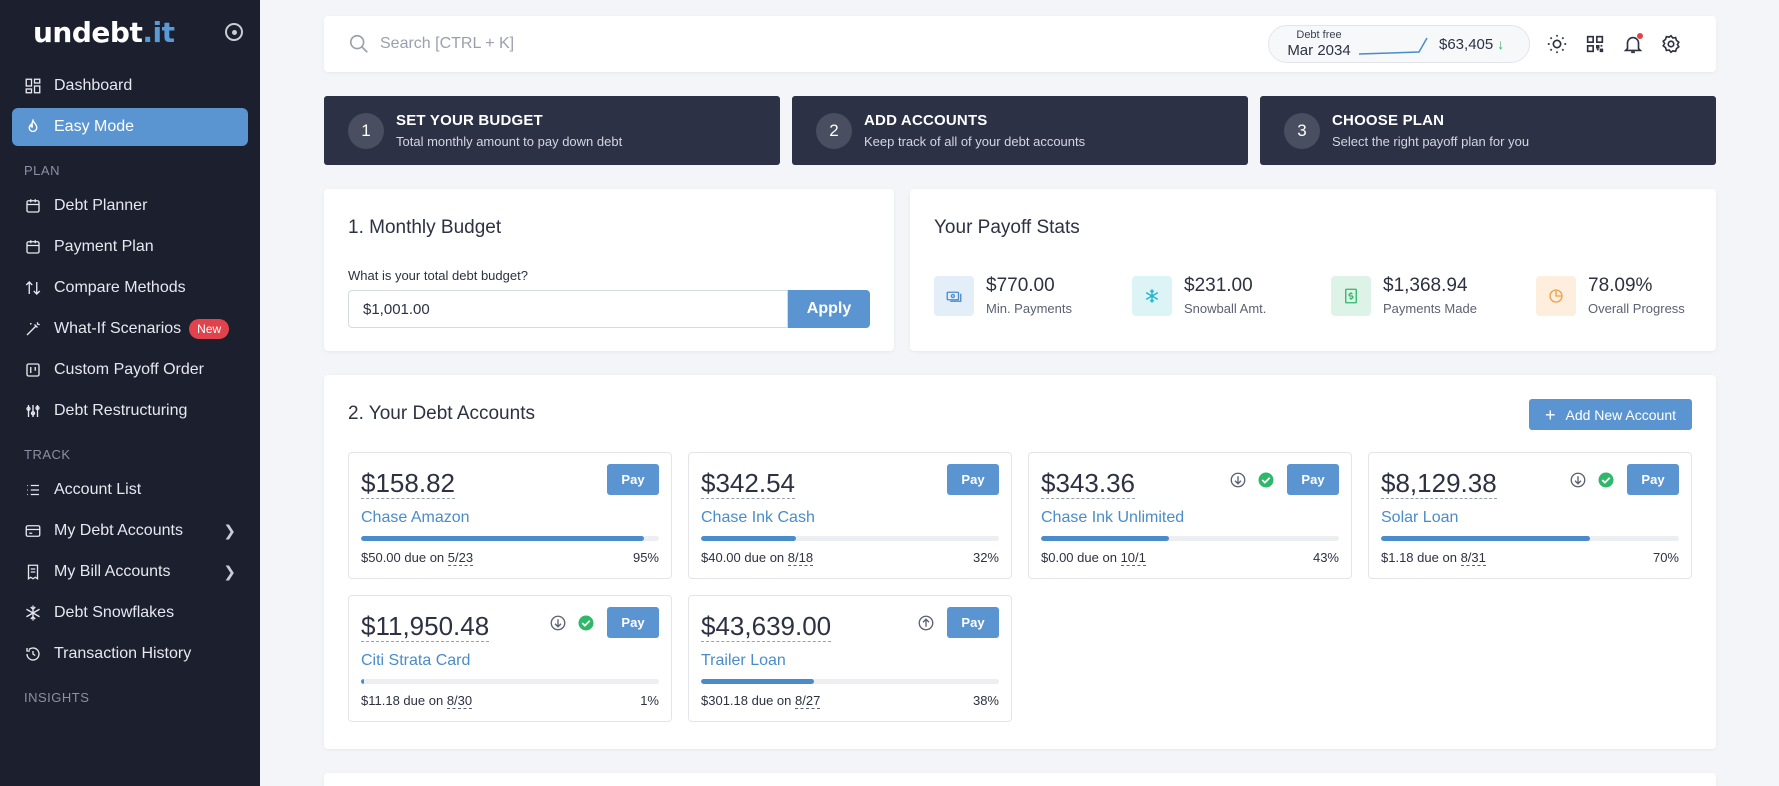 The height and width of the screenshot is (786, 1779). Describe the element at coordinates (380, 700) in the screenshot. I see `due-amount: $11.18` at that location.